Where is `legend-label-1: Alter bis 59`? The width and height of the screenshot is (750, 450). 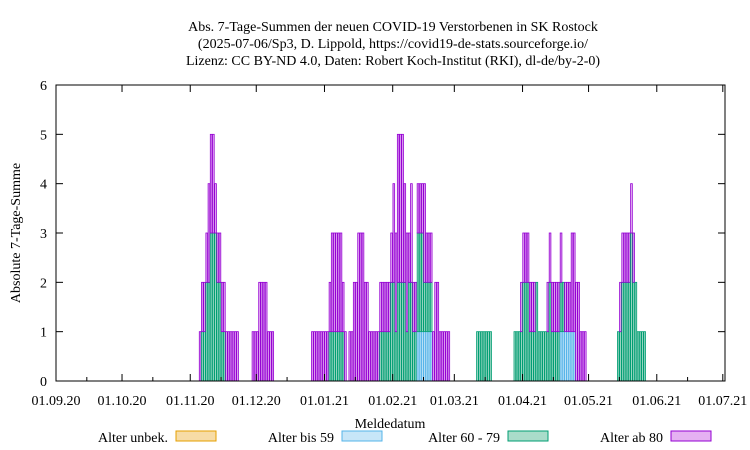 legend-label-1: Alter bis 59 is located at coordinates (301, 438).